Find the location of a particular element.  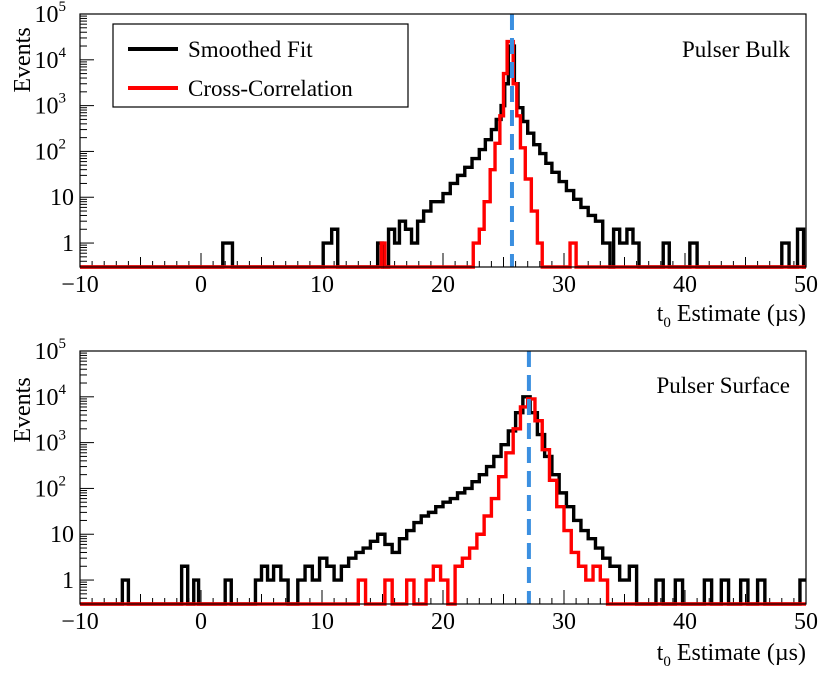

top-x-tick-label: −10 is located at coordinates (80, 285).